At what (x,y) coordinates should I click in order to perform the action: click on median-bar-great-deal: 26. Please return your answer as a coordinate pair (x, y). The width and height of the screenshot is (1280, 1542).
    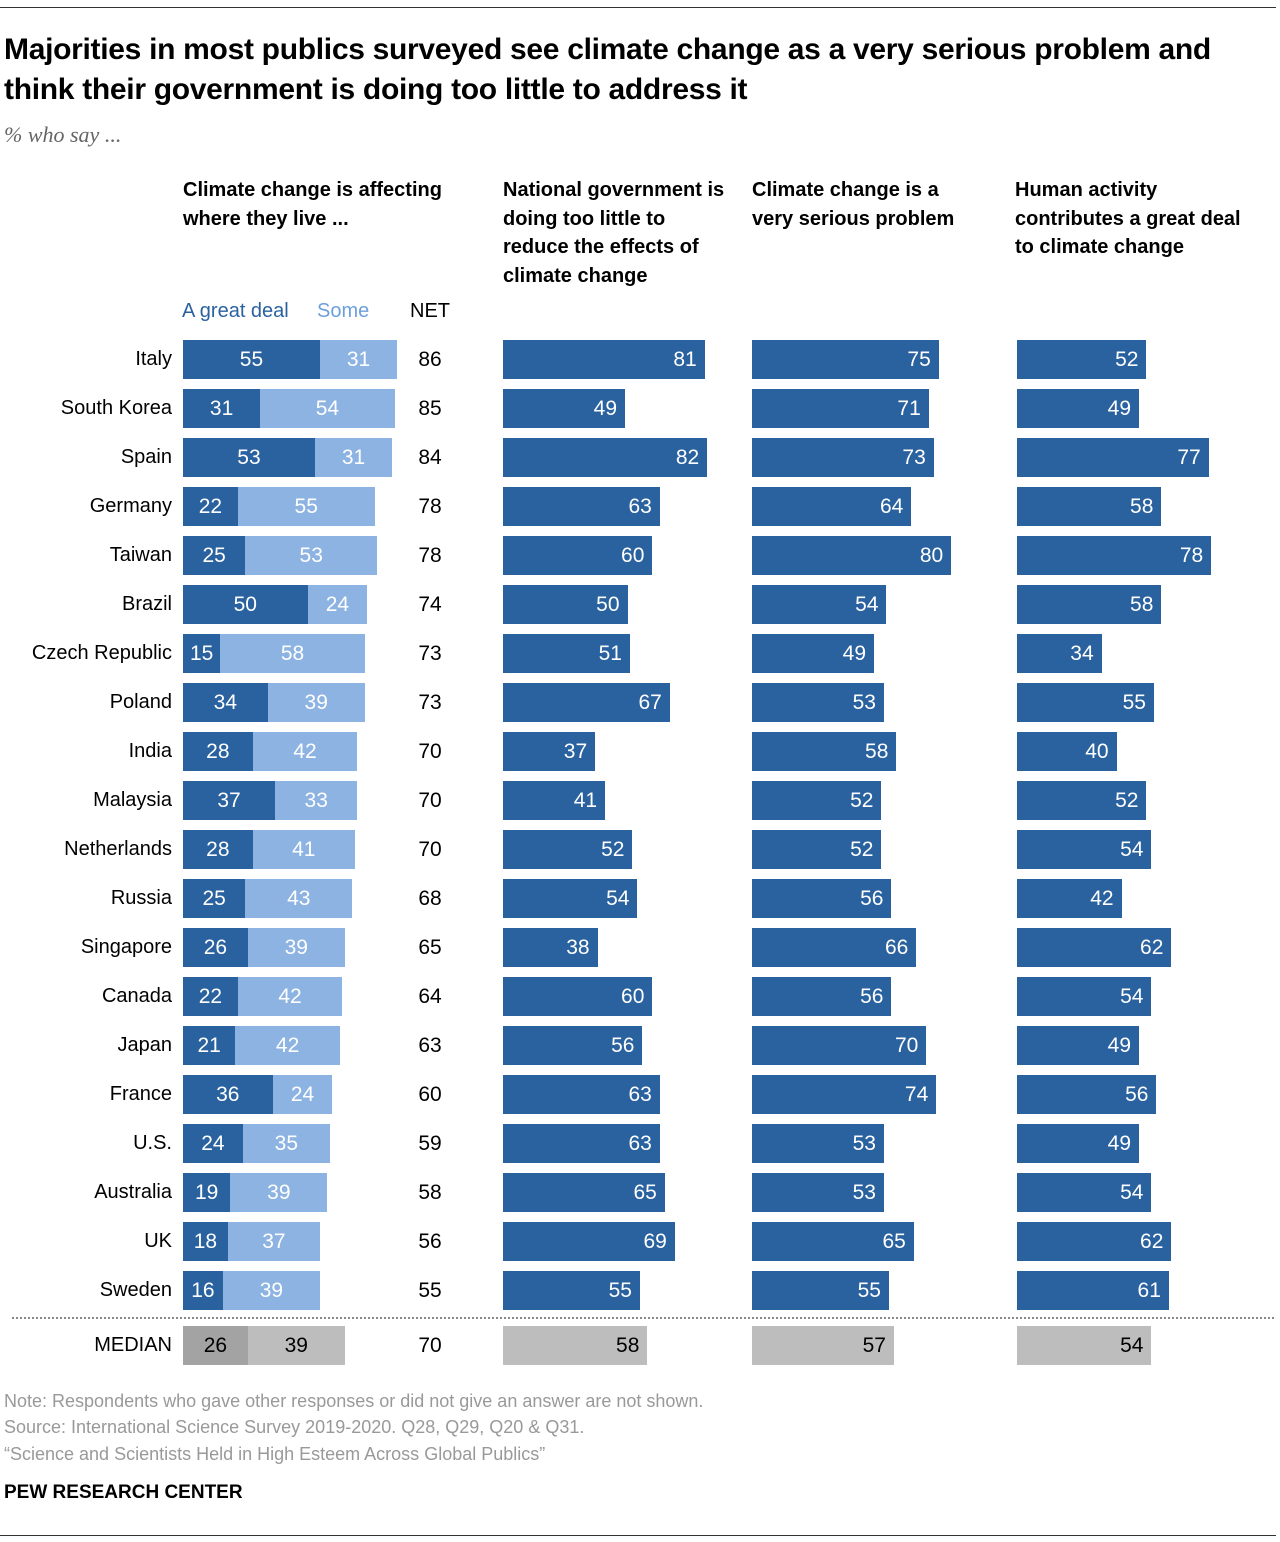
    Looking at the image, I should click on (215, 1345).